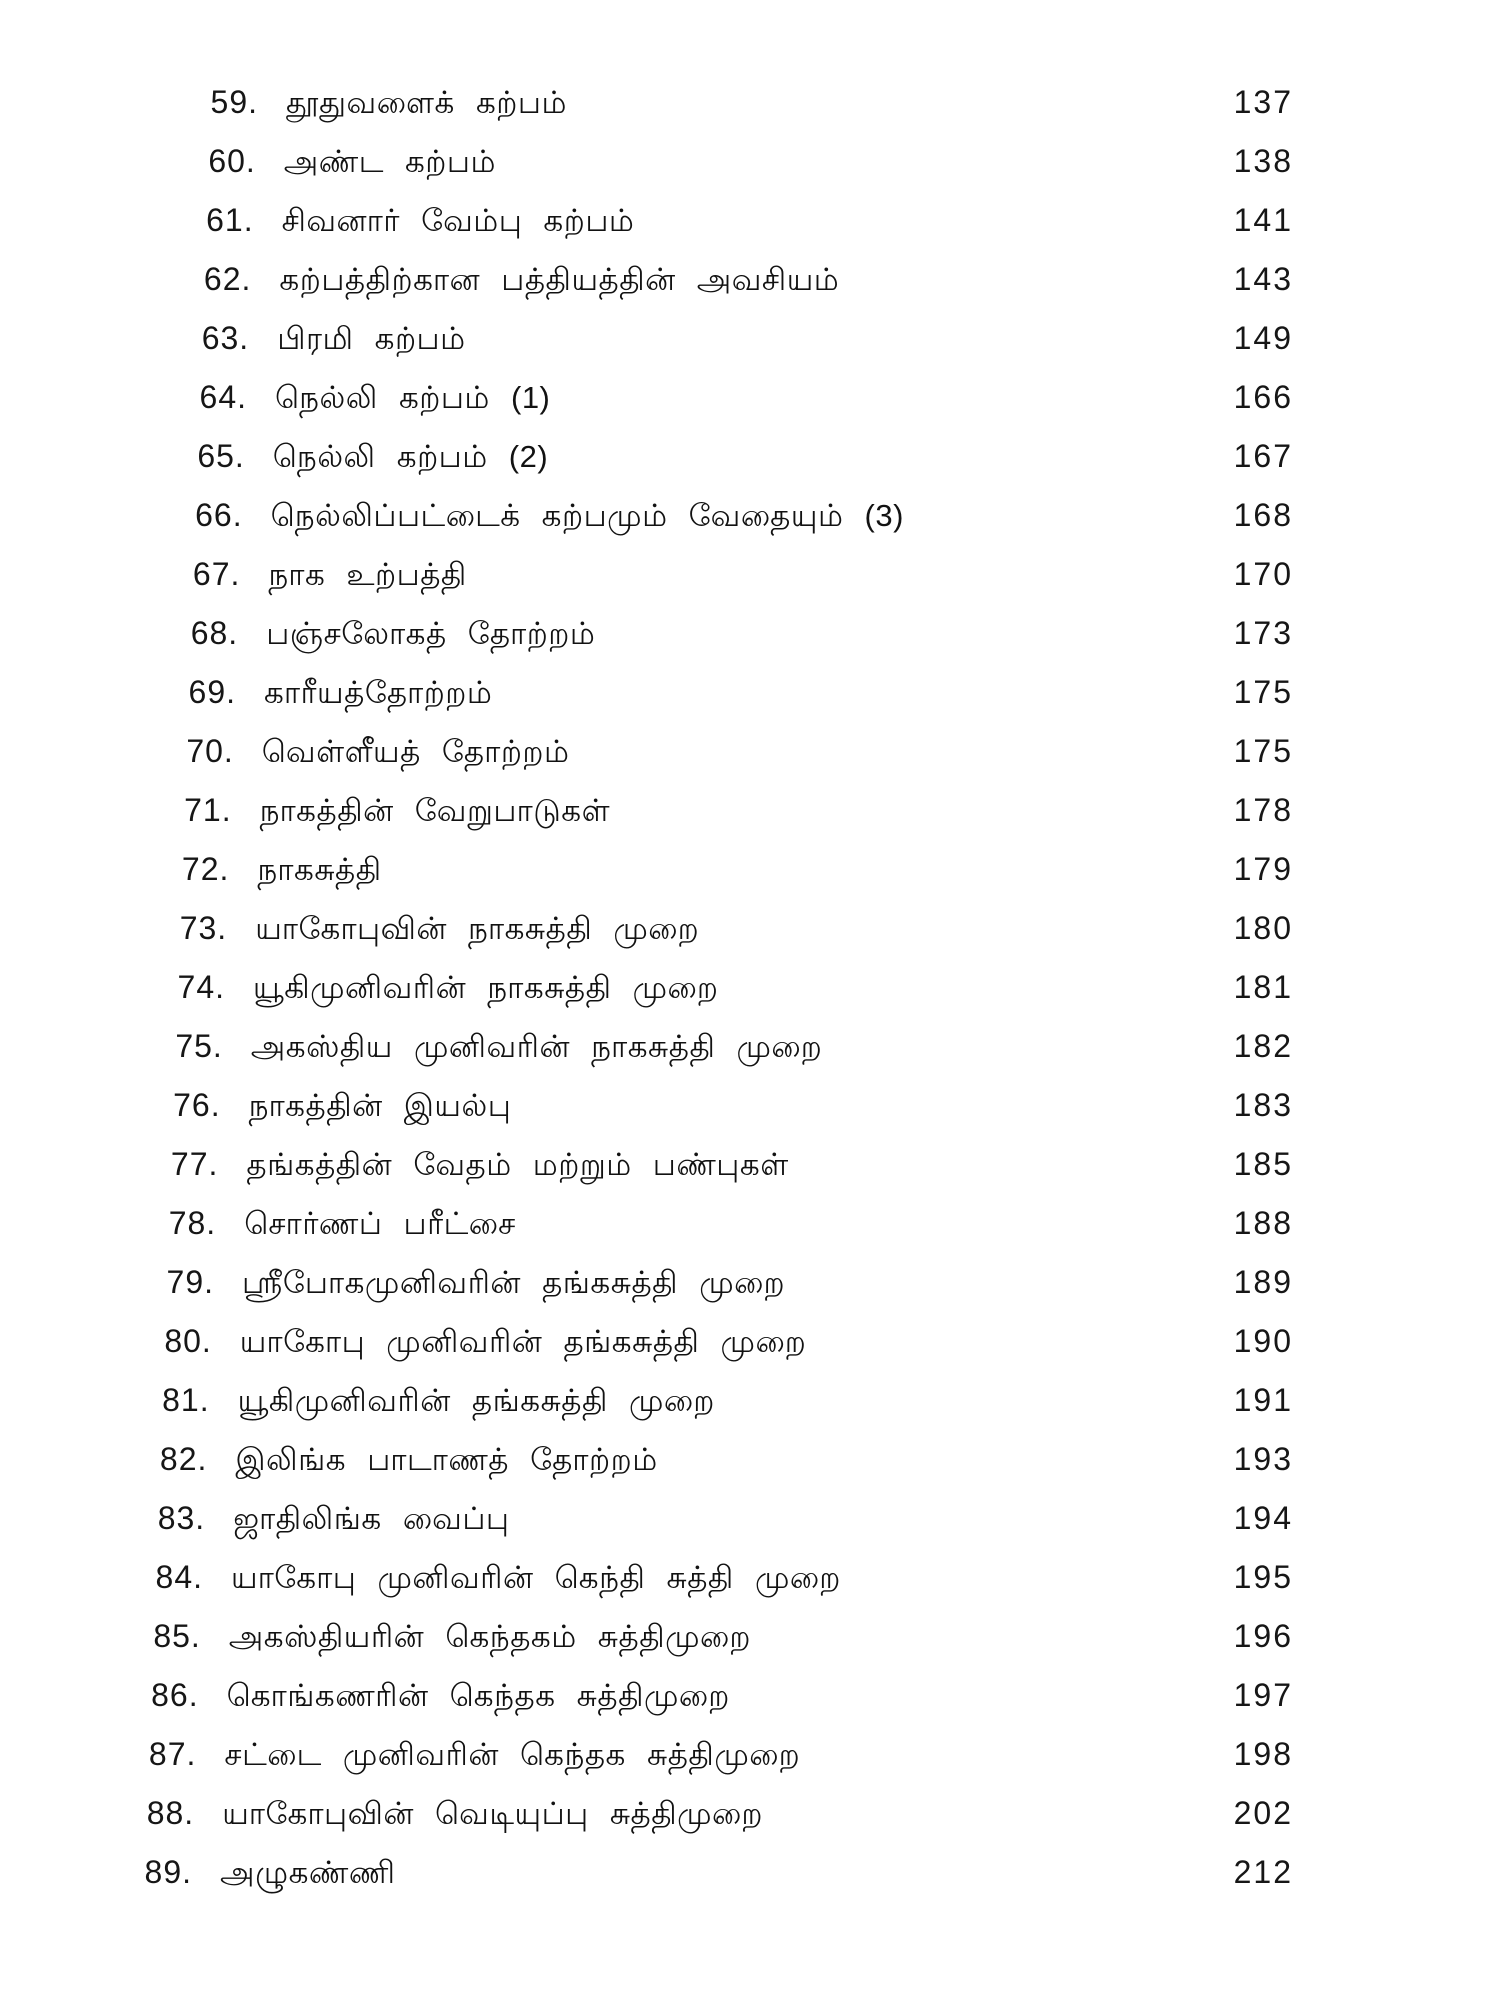 Image resolution: width=1500 pixels, height=2000 pixels. I want to click on toc-row: 61. சிவனார் வேம்பு கற்பம் 141, so click(750, 231).